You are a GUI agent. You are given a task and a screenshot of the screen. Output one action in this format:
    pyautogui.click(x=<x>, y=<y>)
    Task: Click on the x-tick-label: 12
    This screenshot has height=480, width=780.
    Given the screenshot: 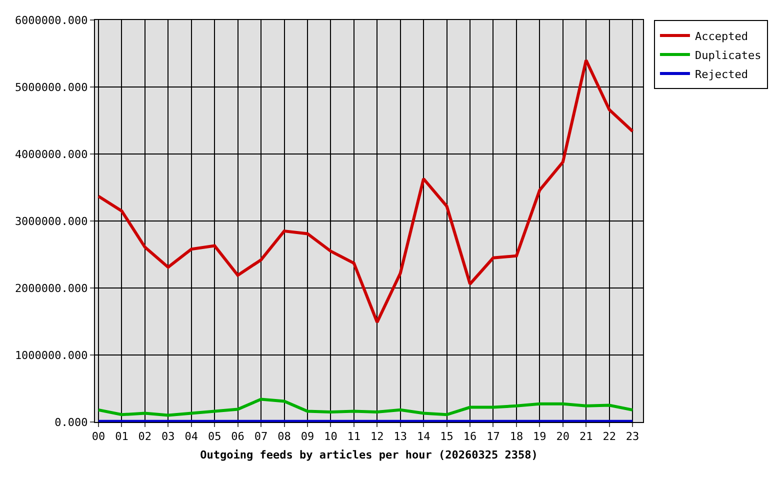 What is the action you would take?
    pyautogui.click(x=377, y=437)
    